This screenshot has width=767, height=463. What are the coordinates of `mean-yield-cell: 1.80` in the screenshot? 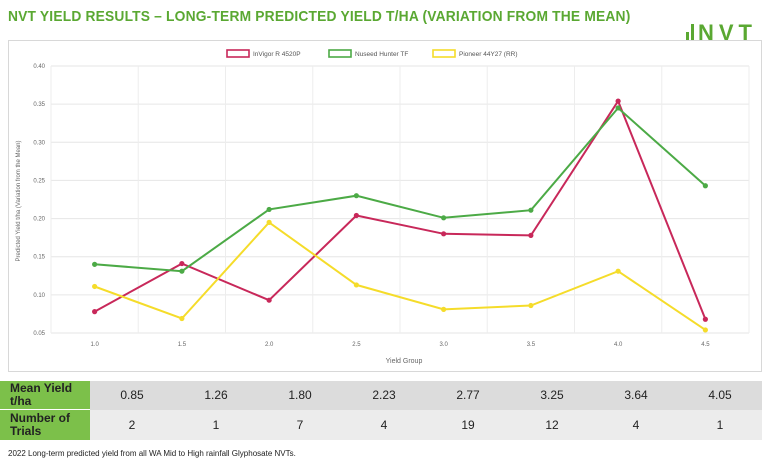 It's located at (300, 395).